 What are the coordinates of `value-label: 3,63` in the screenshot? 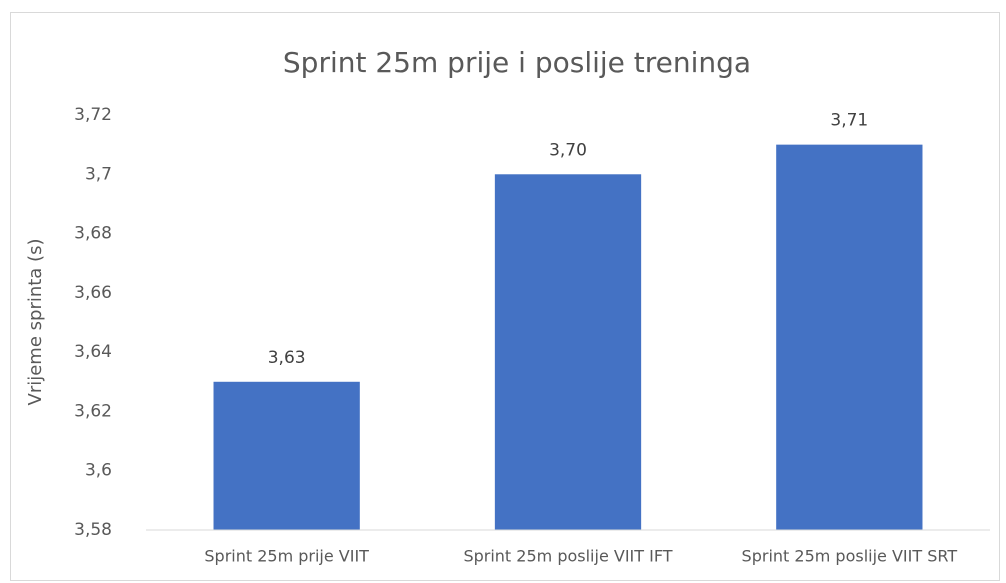 It's located at (287, 358).